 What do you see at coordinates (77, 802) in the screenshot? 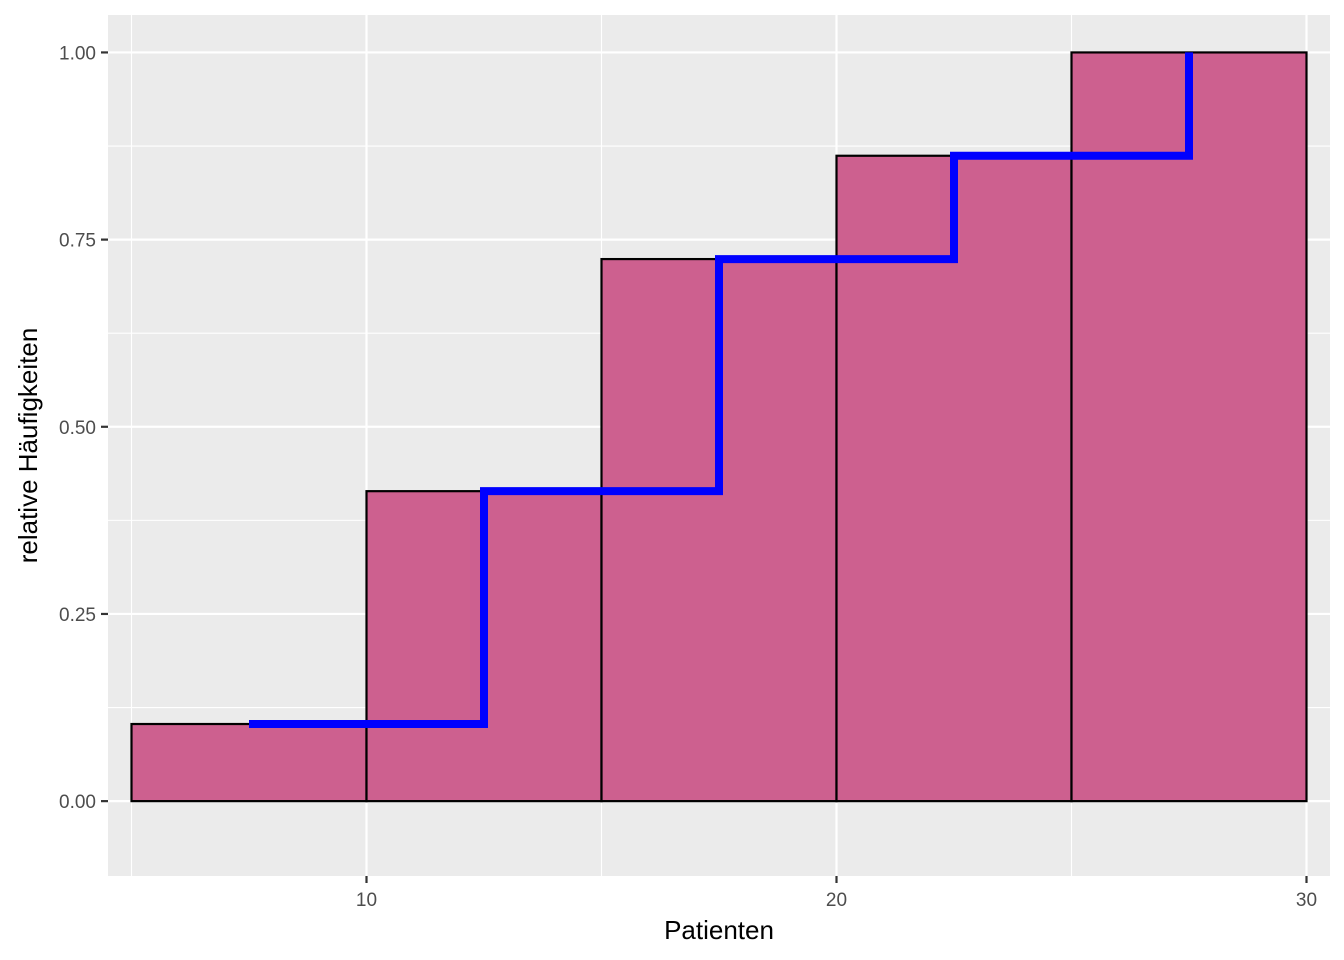
I see `y-tick-label: 0.00` at bounding box center [77, 802].